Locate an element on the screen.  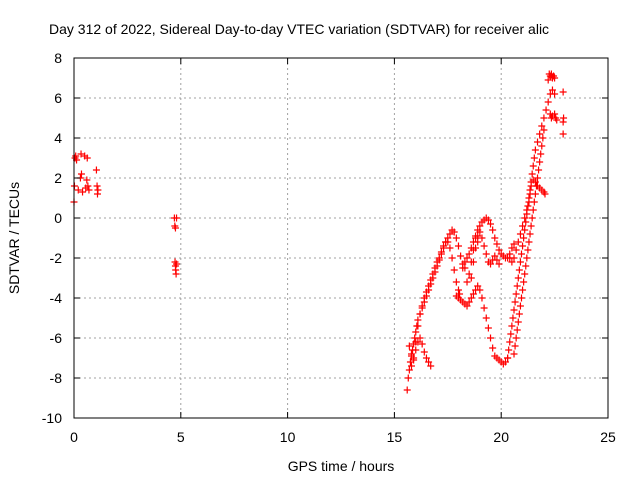
y-tick-label: -2 is located at coordinates (56, 258).